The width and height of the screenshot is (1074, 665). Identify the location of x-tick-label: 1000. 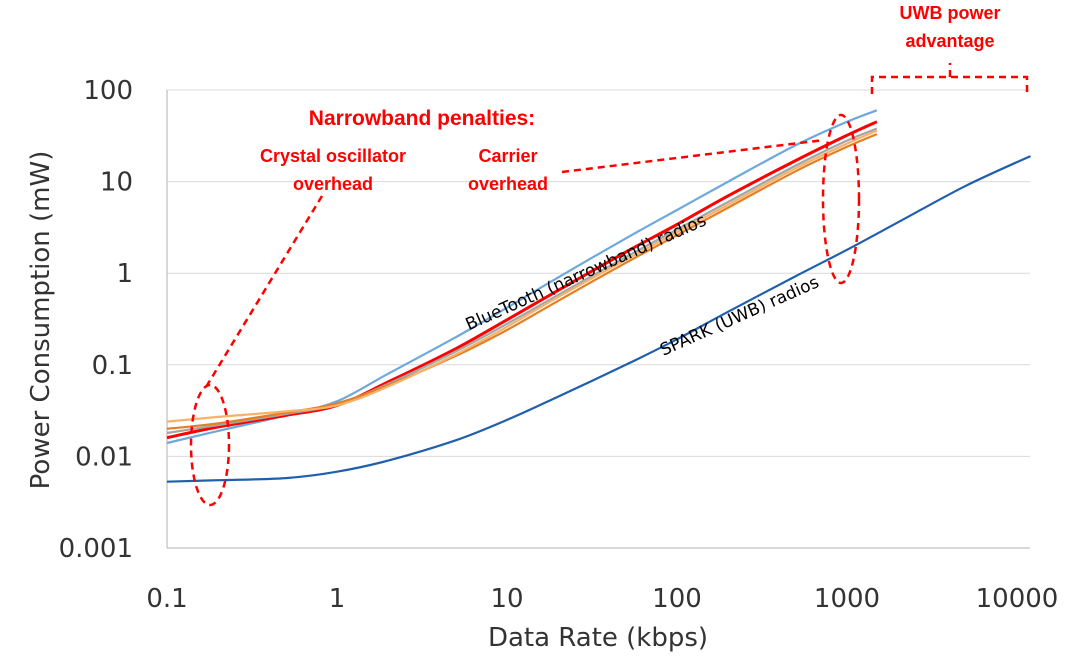
(847, 599).